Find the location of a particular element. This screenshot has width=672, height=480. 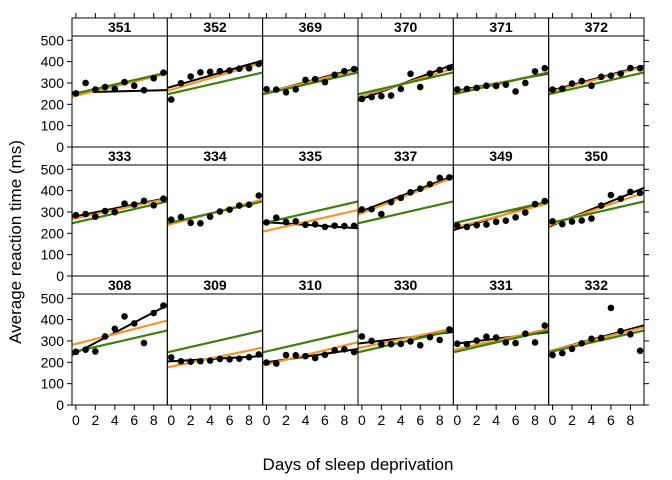

strip-label: 310 is located at coordinates (311, 285).